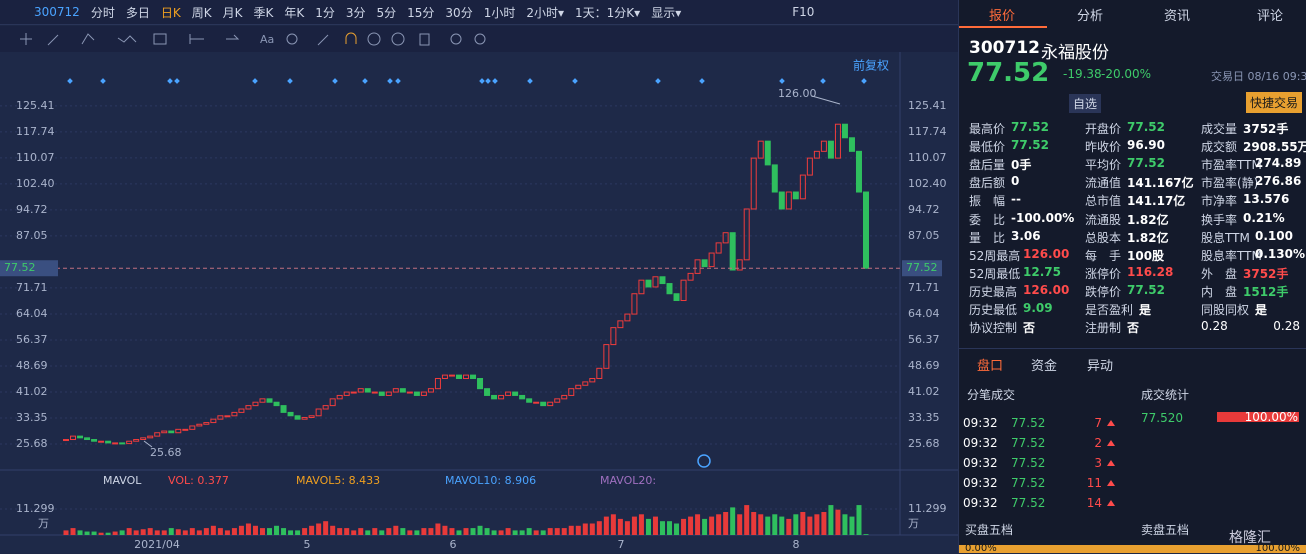 Image resolution: width=1306 pixels, height=554 pixels. What do you see at coordinates (993, 291) in the screenshot?
I see `stat-label: 历史最高` at bounding box center [993, 291].